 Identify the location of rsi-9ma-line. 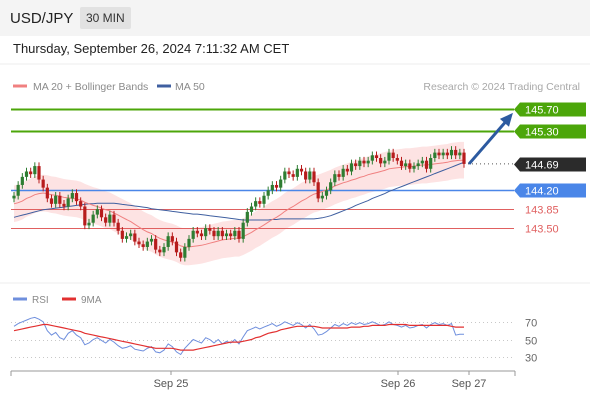
(238, 337).